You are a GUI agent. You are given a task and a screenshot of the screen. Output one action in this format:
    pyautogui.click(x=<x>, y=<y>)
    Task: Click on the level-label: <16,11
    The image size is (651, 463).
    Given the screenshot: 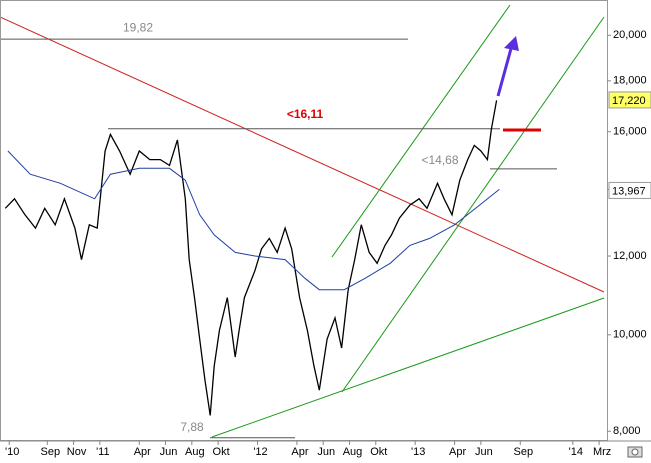 What is the action you would take?
    pyautogui.click(x=305, y=114)
    